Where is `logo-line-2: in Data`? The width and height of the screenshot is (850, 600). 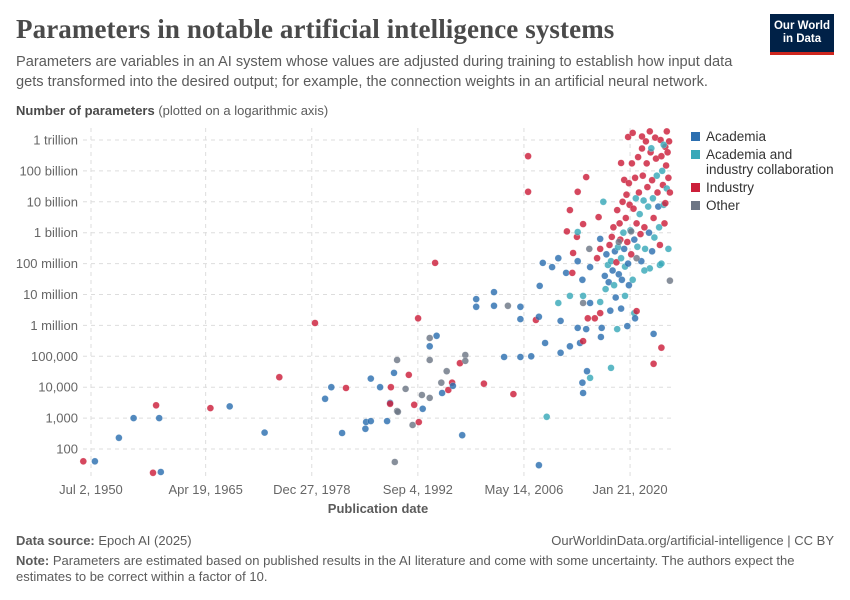 logo-line-2: in Data is located at coordinates (802, 39).